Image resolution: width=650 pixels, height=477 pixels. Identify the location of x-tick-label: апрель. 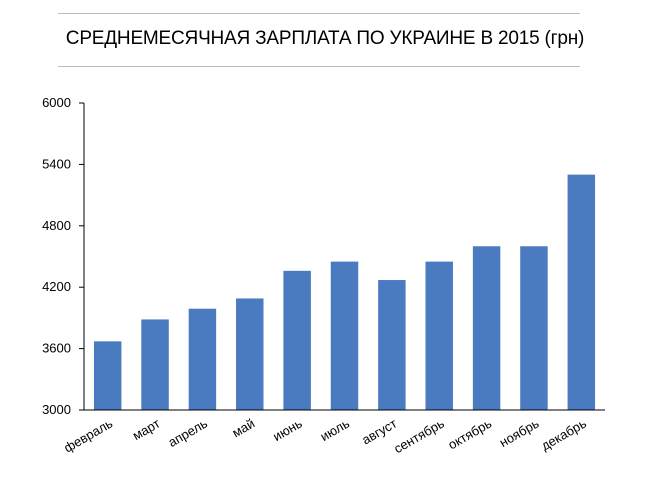
(187, 432).